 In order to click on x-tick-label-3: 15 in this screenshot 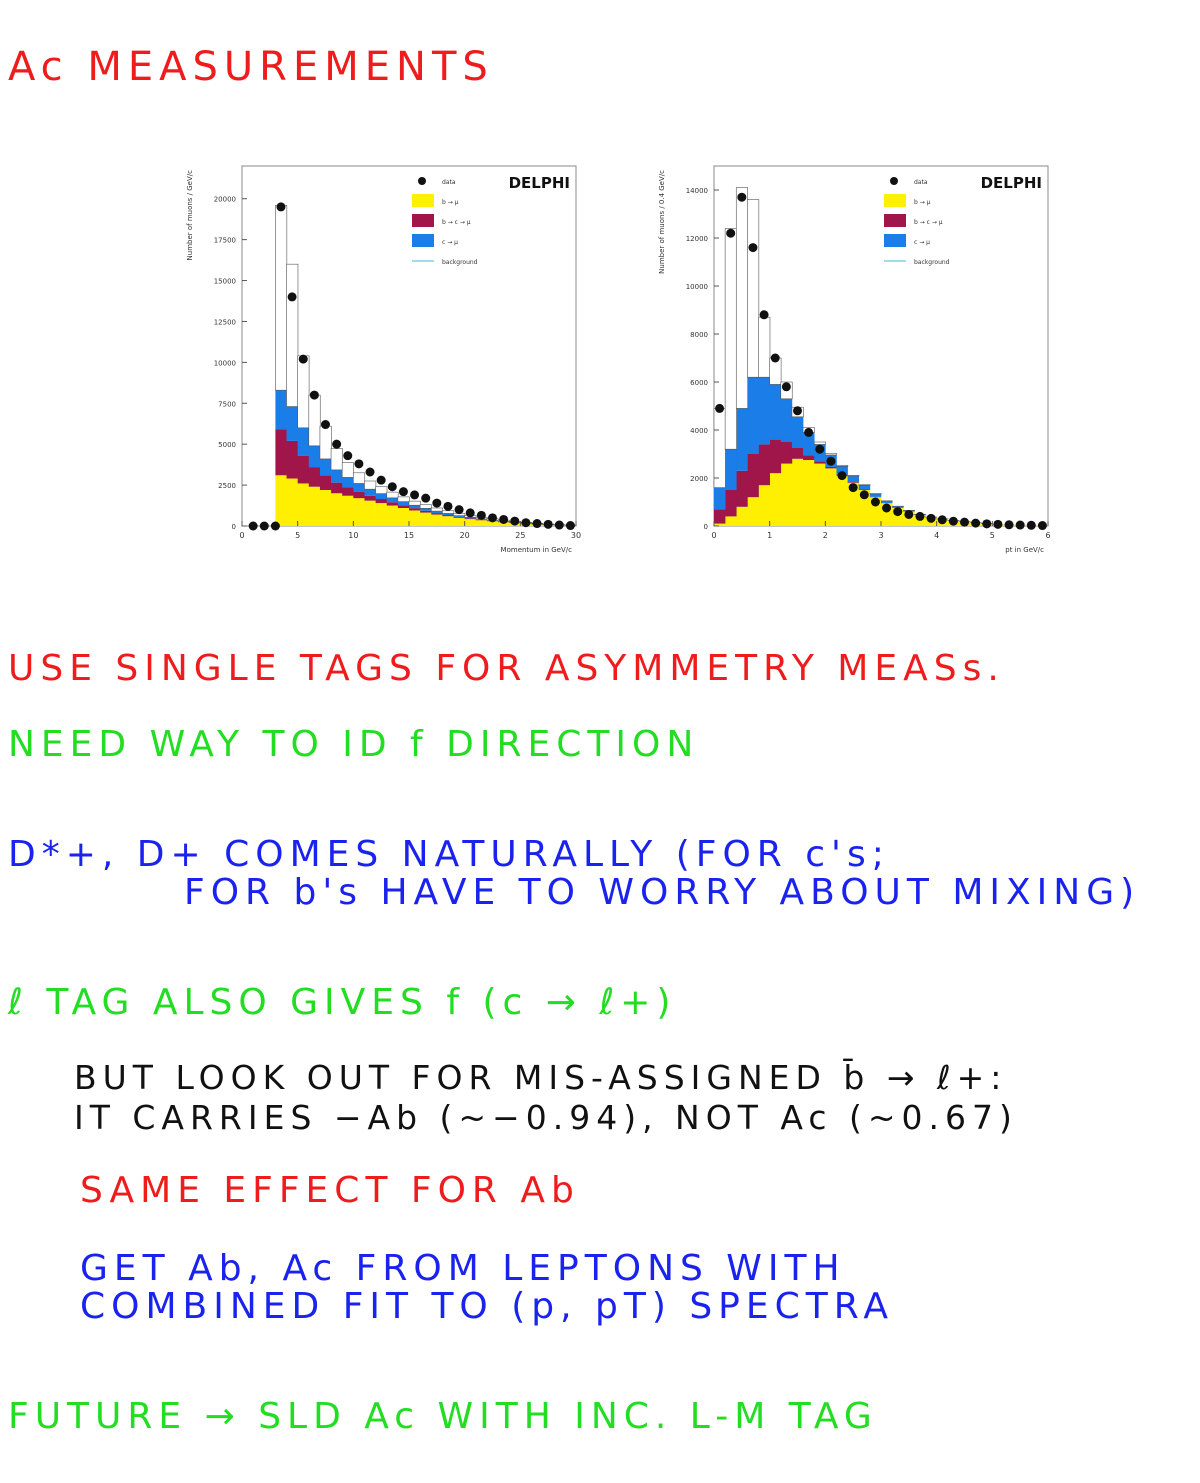, I will do `click(409, 535)`.